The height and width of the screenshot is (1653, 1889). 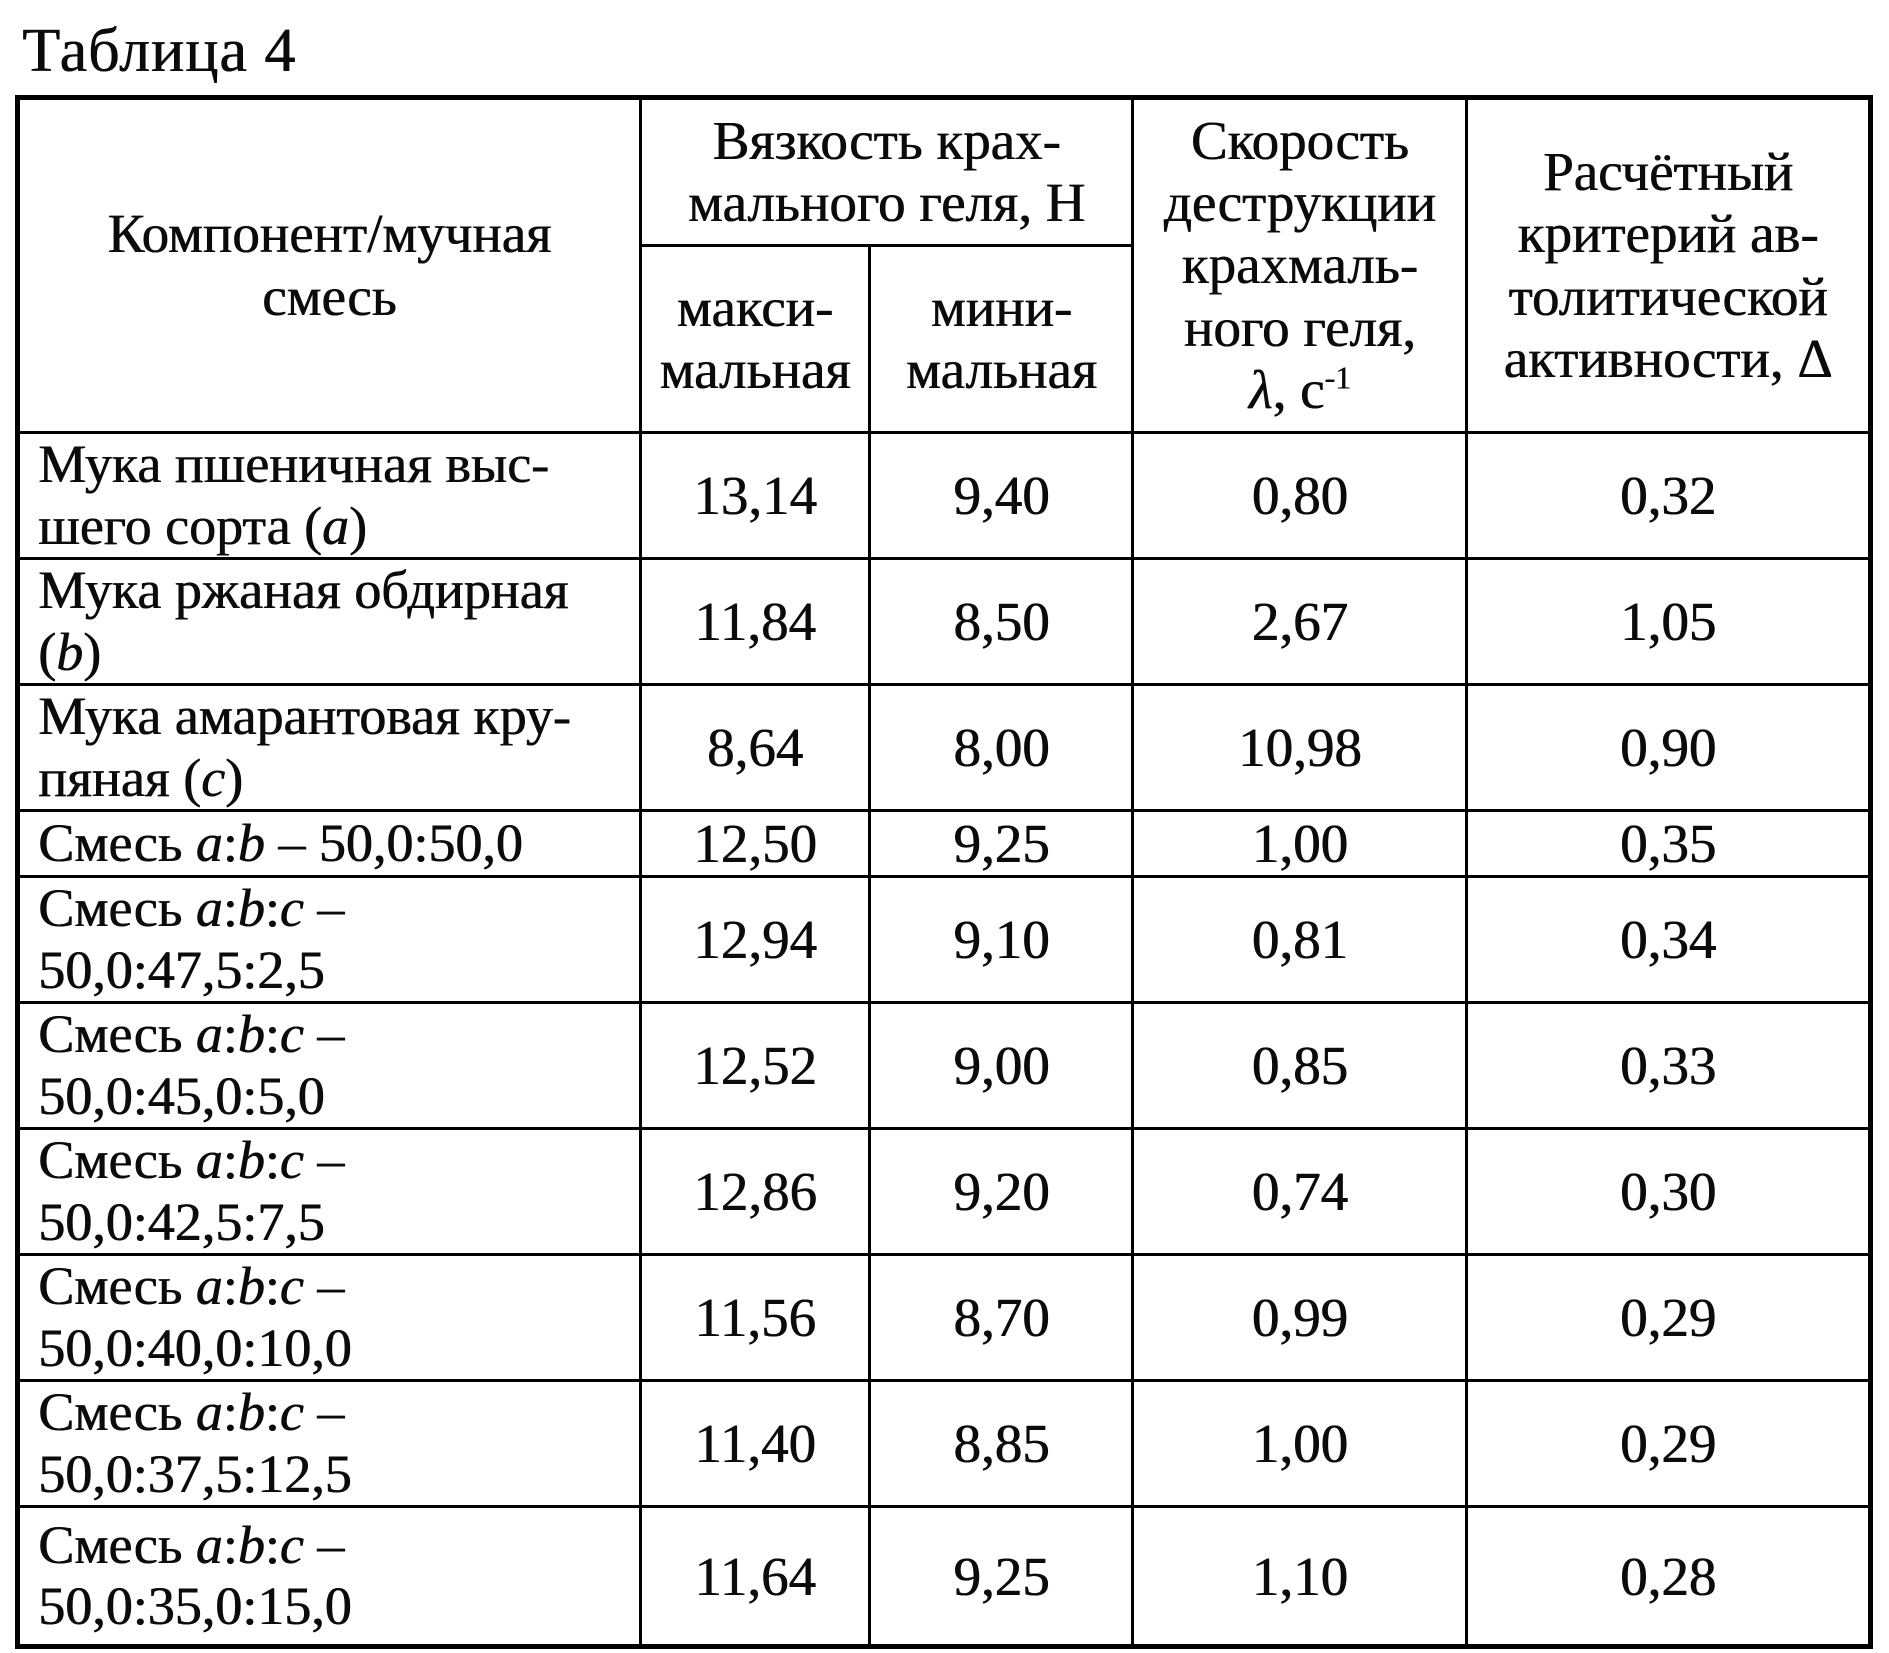 What do you see at coordinates (1001, 339) in the screenshot?
I see `header-viscosity-min: мини- мальная` at bounding box center [1001, 339].